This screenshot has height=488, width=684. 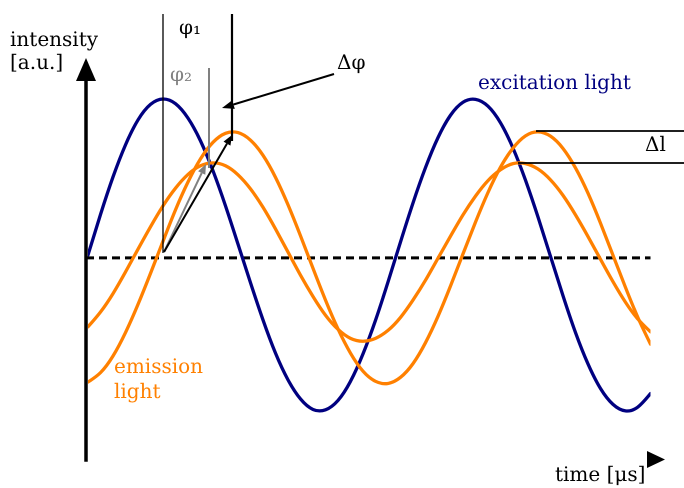 I want to click on annotation: Δl, so click(x=655, y=144).